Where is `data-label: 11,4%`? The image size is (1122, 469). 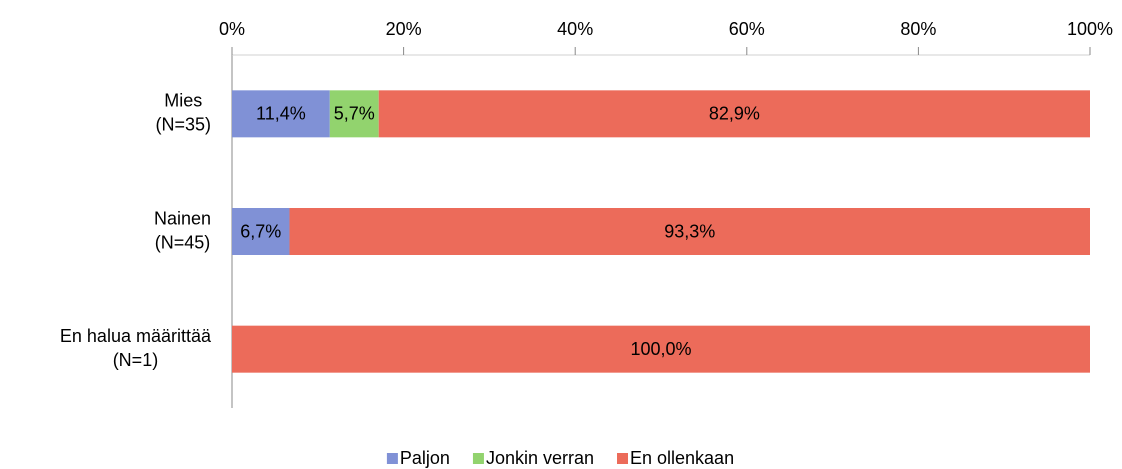 data-label: 11,4% is located at coordinates (281, 114).